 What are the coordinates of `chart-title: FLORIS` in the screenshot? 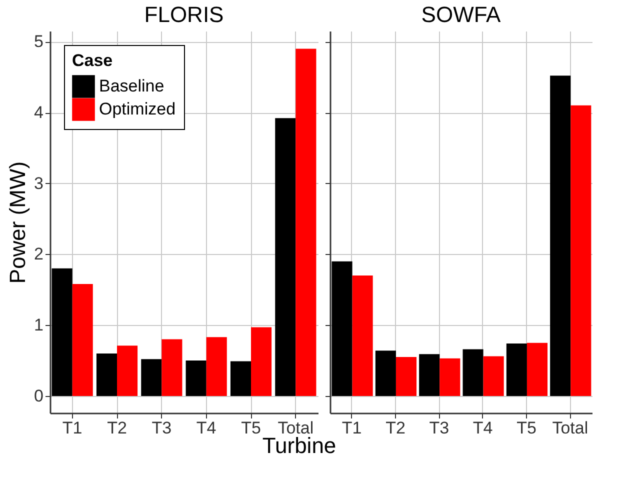 It's located at (184, 14).